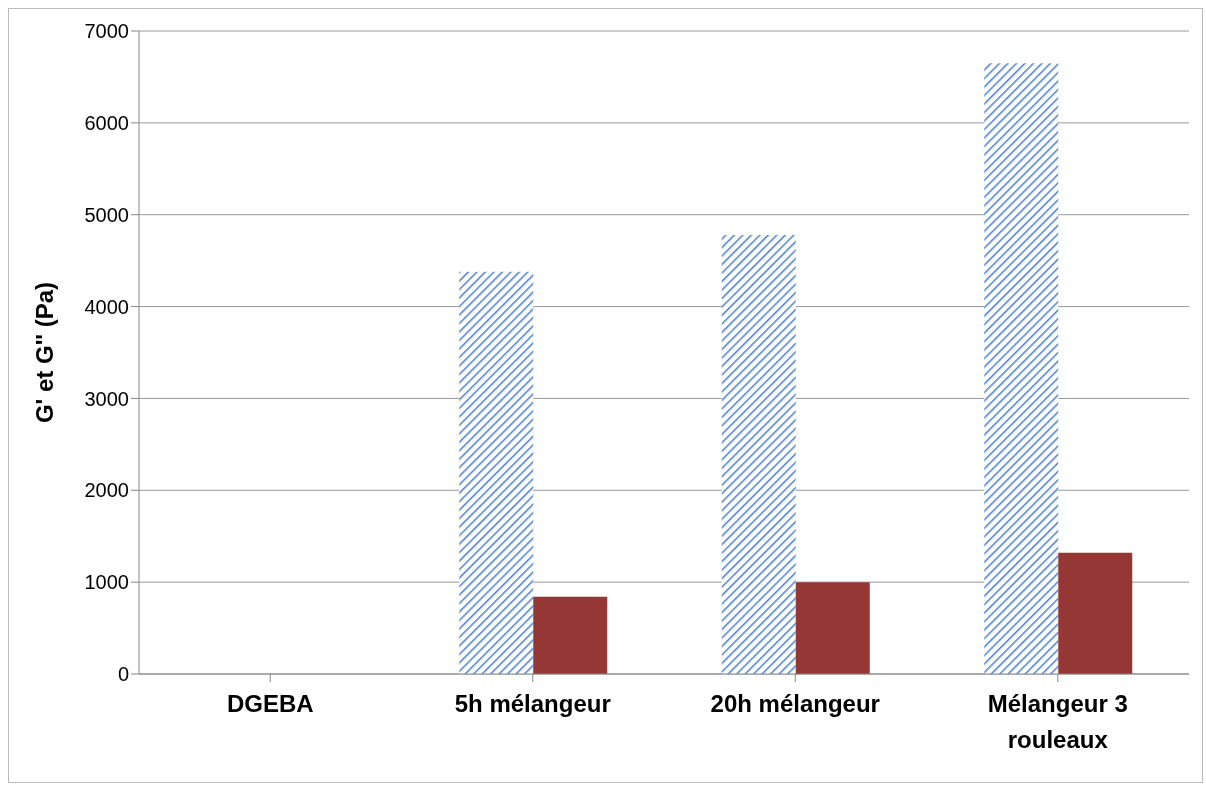 The image size is (1206, 787). What do you see at coordinates (106, 122) in the screenshot?
I see `y-tick-label: 6000` at bounding box center [106, 122].